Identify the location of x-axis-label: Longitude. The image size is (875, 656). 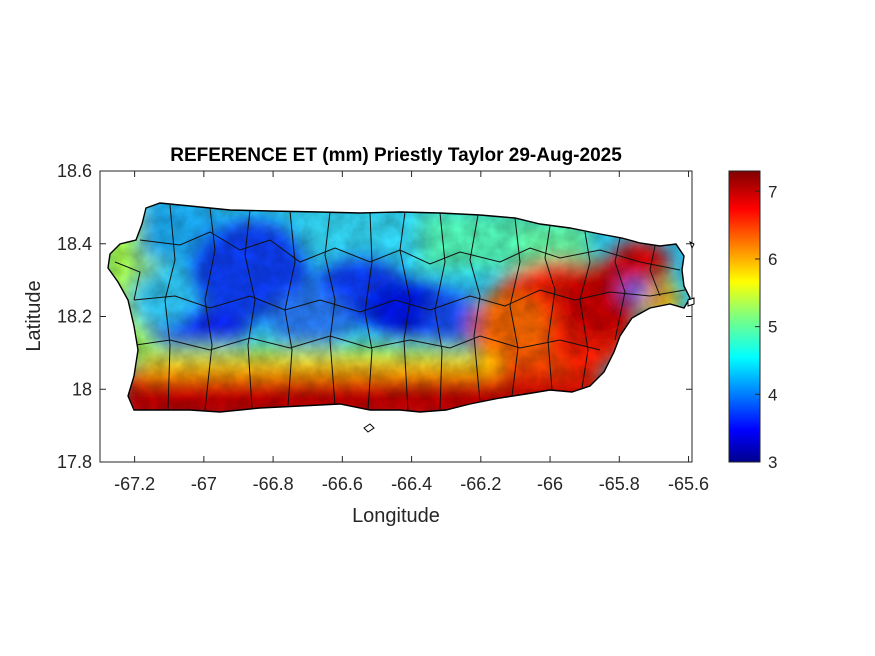
(396, 516).